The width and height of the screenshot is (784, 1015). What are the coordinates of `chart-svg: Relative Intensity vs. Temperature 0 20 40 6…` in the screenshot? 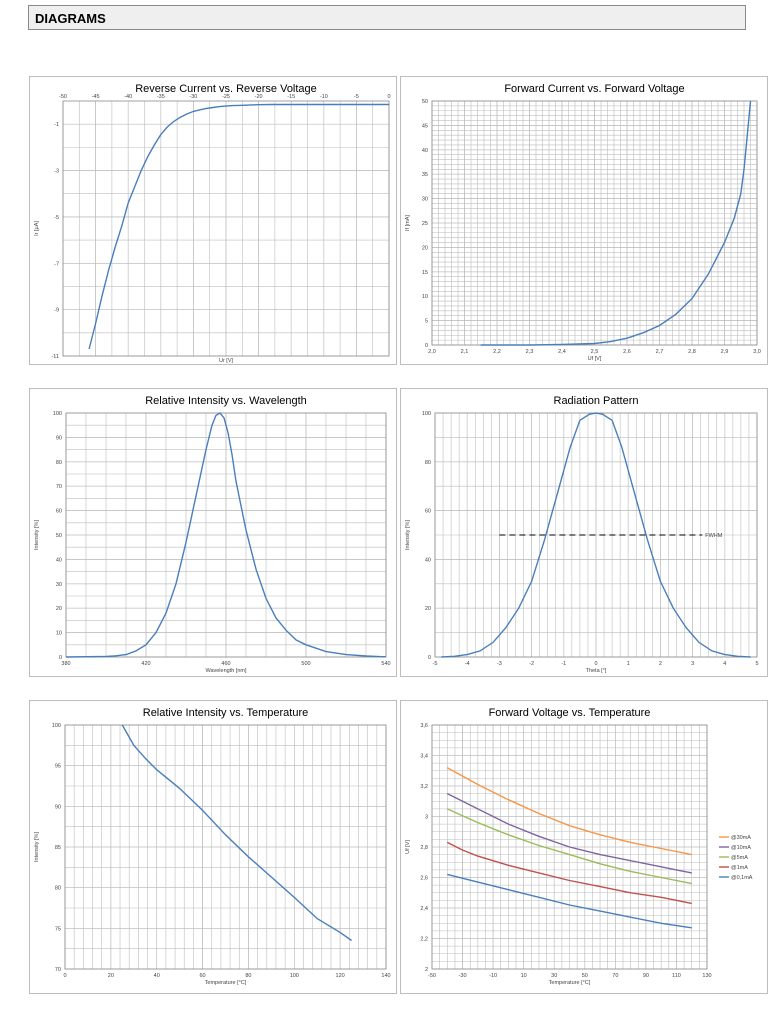 It's located at (212, 846).